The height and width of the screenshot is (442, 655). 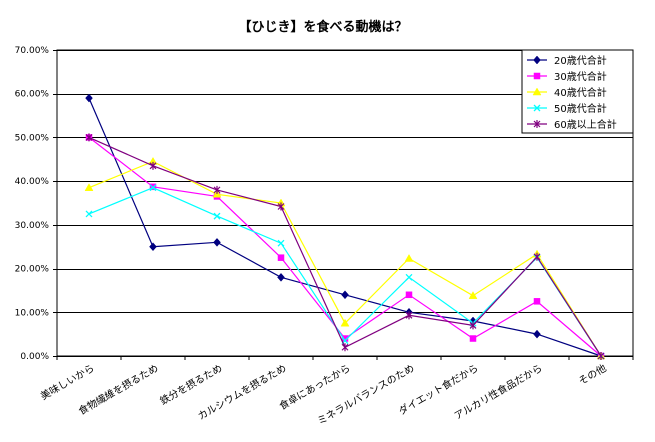 I want to click on legend-label: 20歳代合計, so click(x=580, y=60).